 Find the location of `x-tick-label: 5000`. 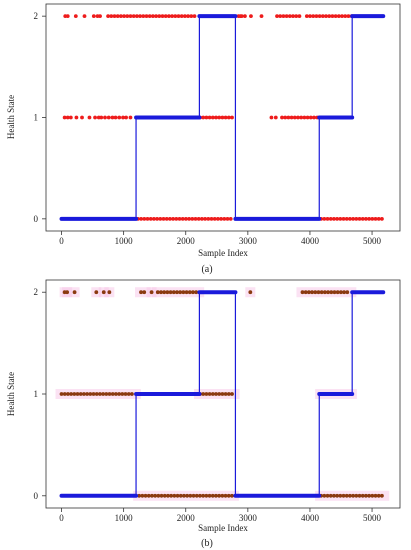

x-tick-label: 5000 is located at coordinates (372, 518).